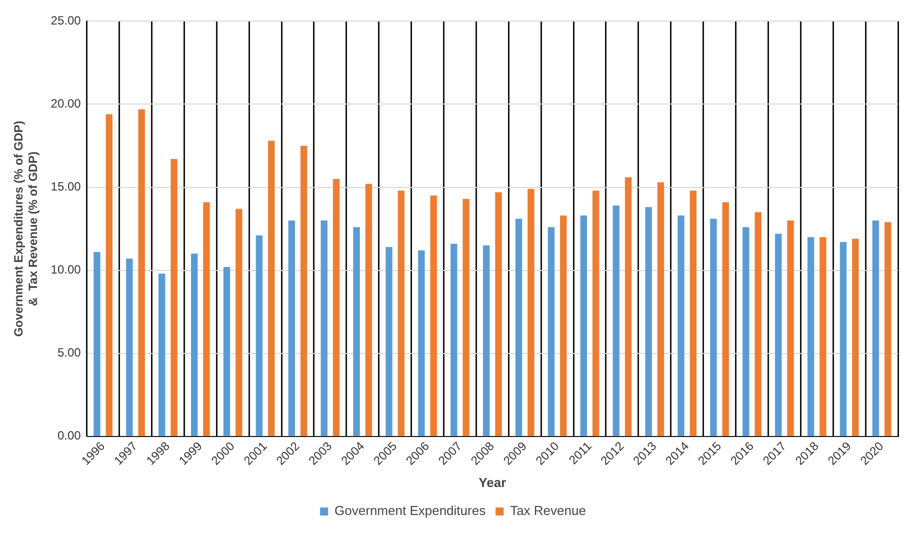 This screenshot has height=536, width=920. What do you see at coordinates (66, 103) in the screenshot?
I see `y-tick-label: 20.00` at bounding box center [66, 103].